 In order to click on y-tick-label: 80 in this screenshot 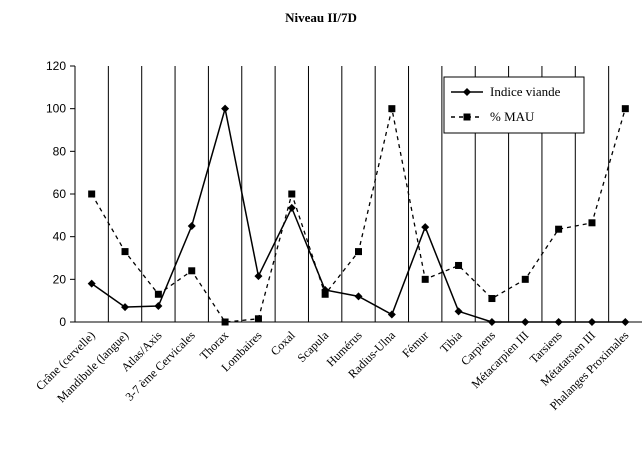, I will do `click(60, 151)`.